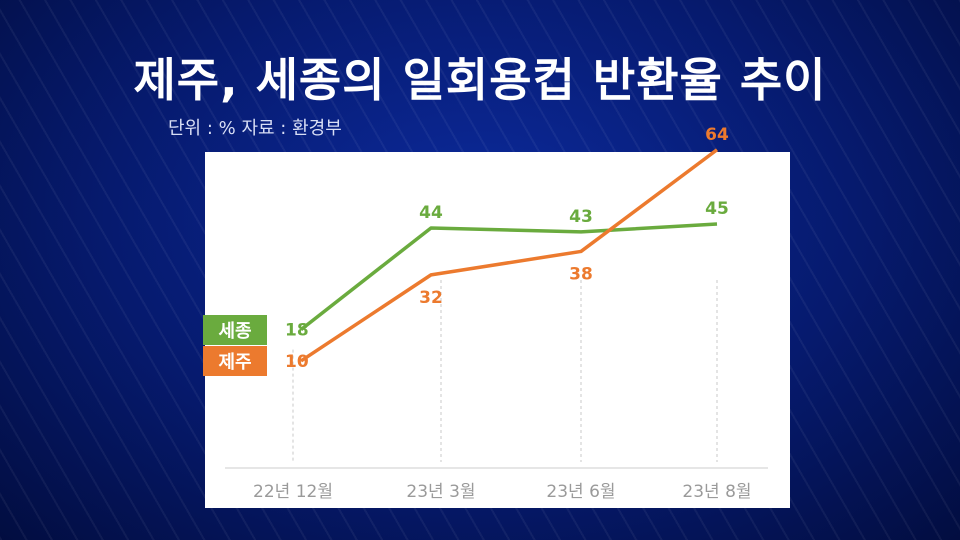 The image size is (960, 540). Describe the element at coordinates (581, 274) in the screenshot. I see `data-label: 38` at that location.